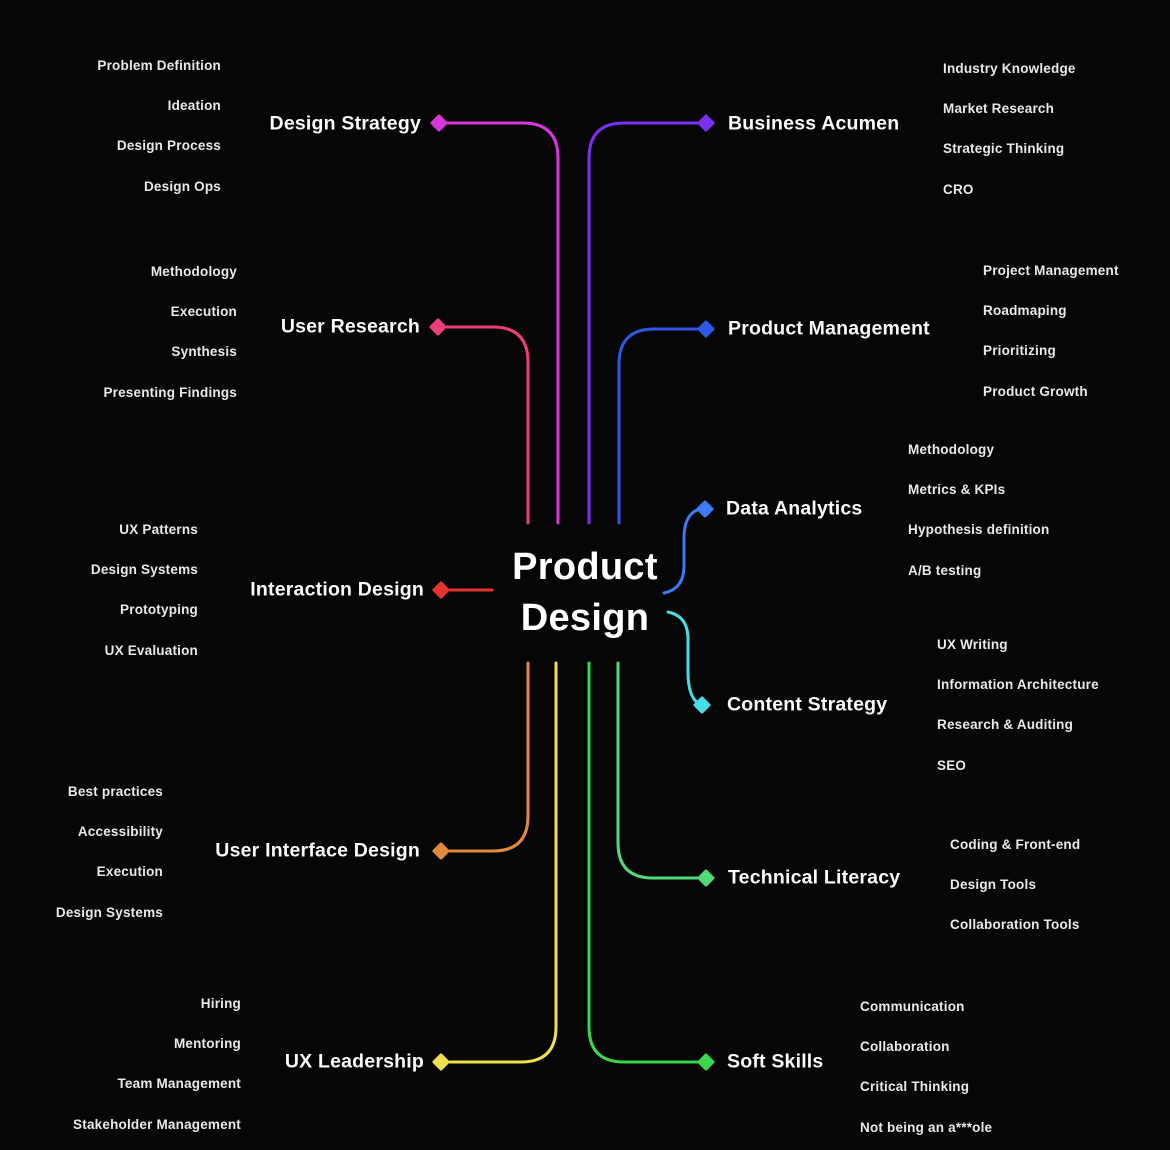 The height and width of the screenshot is (1150, 1170). Describe the element at coordinates (194, 105) in the screenshot. I see `sub-skill: Ideation` at that location.